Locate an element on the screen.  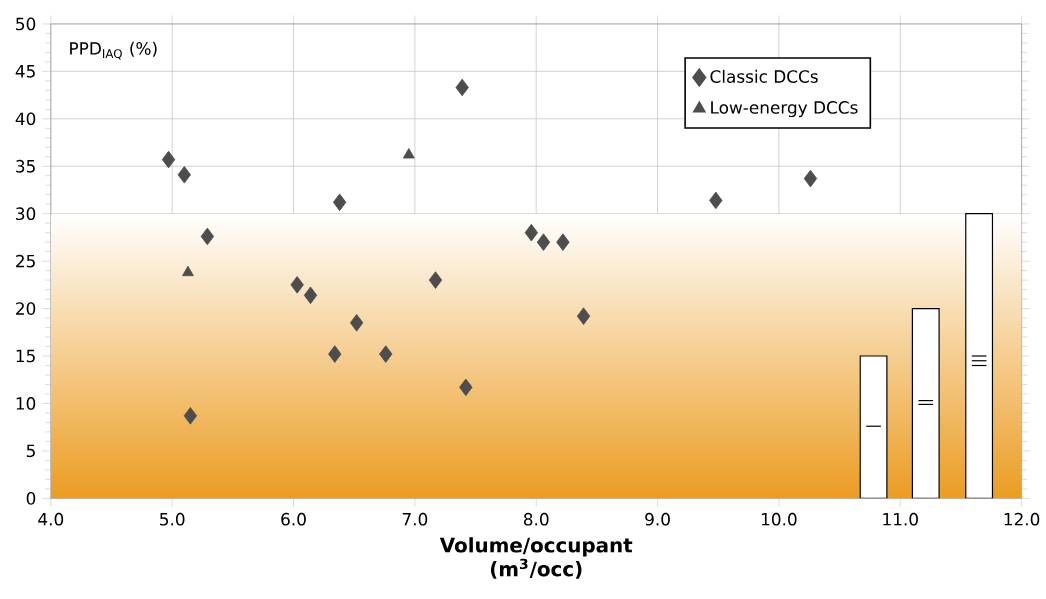
y-tick-label: 0 is located at coordinates (31, 498).